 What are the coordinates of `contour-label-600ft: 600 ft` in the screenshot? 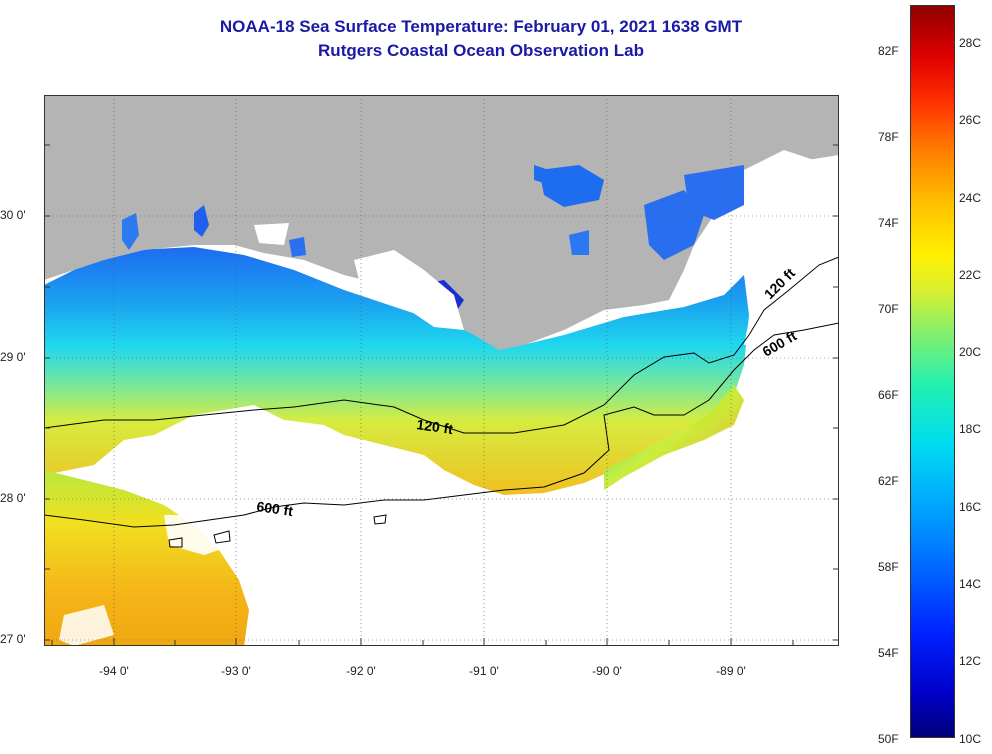 It's located at (275, 508).